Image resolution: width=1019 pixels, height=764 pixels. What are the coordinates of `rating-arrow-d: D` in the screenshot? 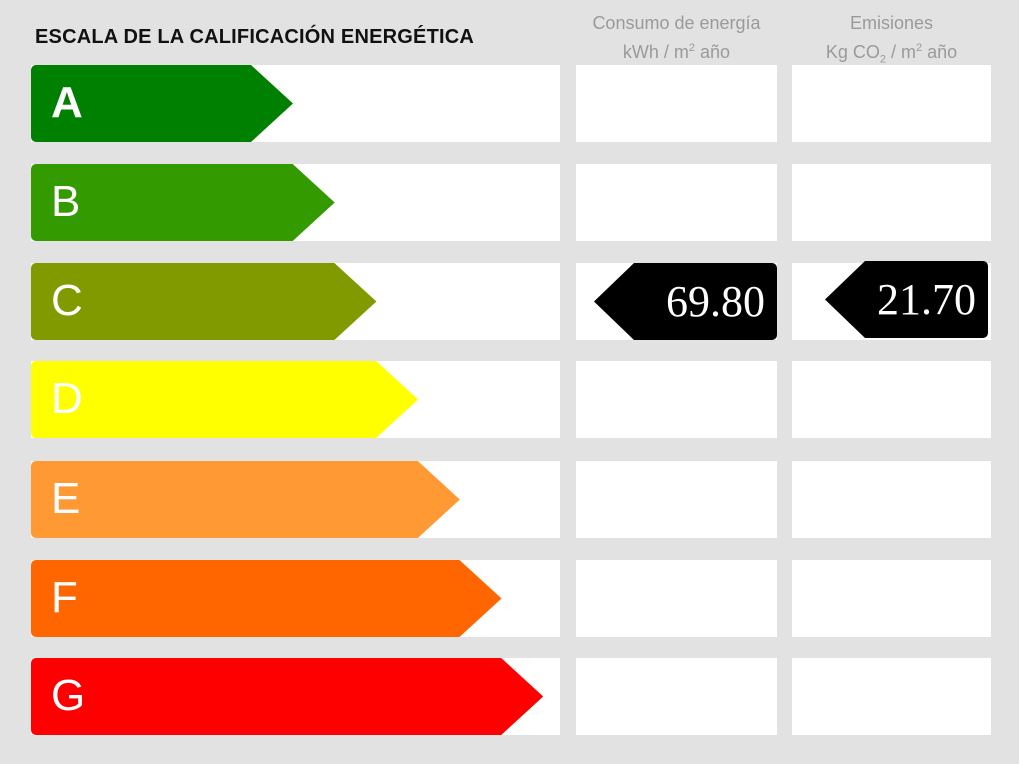 It's located at (225, 399).